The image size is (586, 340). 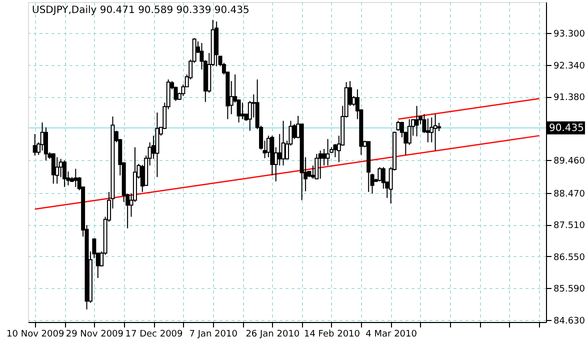 I want to click on chart-title: USDJPY,Daily 90.471 90.589 90.339 90.435, so click(x=141, y=10).